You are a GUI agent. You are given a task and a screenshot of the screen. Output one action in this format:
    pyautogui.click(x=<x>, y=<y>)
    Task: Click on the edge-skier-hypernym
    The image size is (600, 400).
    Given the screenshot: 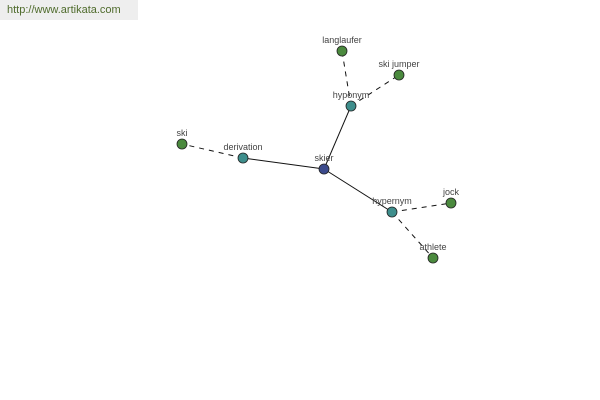 What is the action you would take?
    pyautogui.click(x=358, y=190)
    